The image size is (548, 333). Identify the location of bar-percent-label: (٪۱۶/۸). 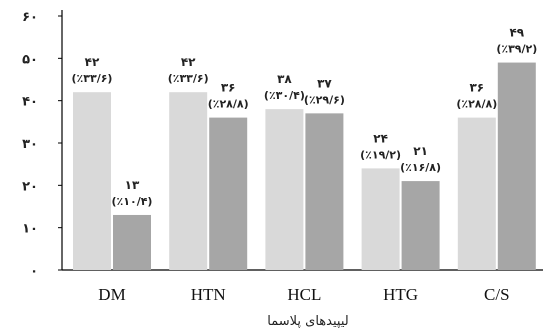
(420, 167).